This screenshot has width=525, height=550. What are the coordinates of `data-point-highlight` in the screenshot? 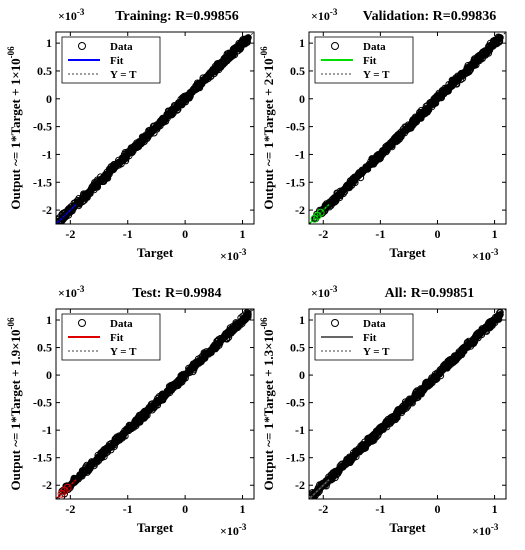 It's located at (320, 212).